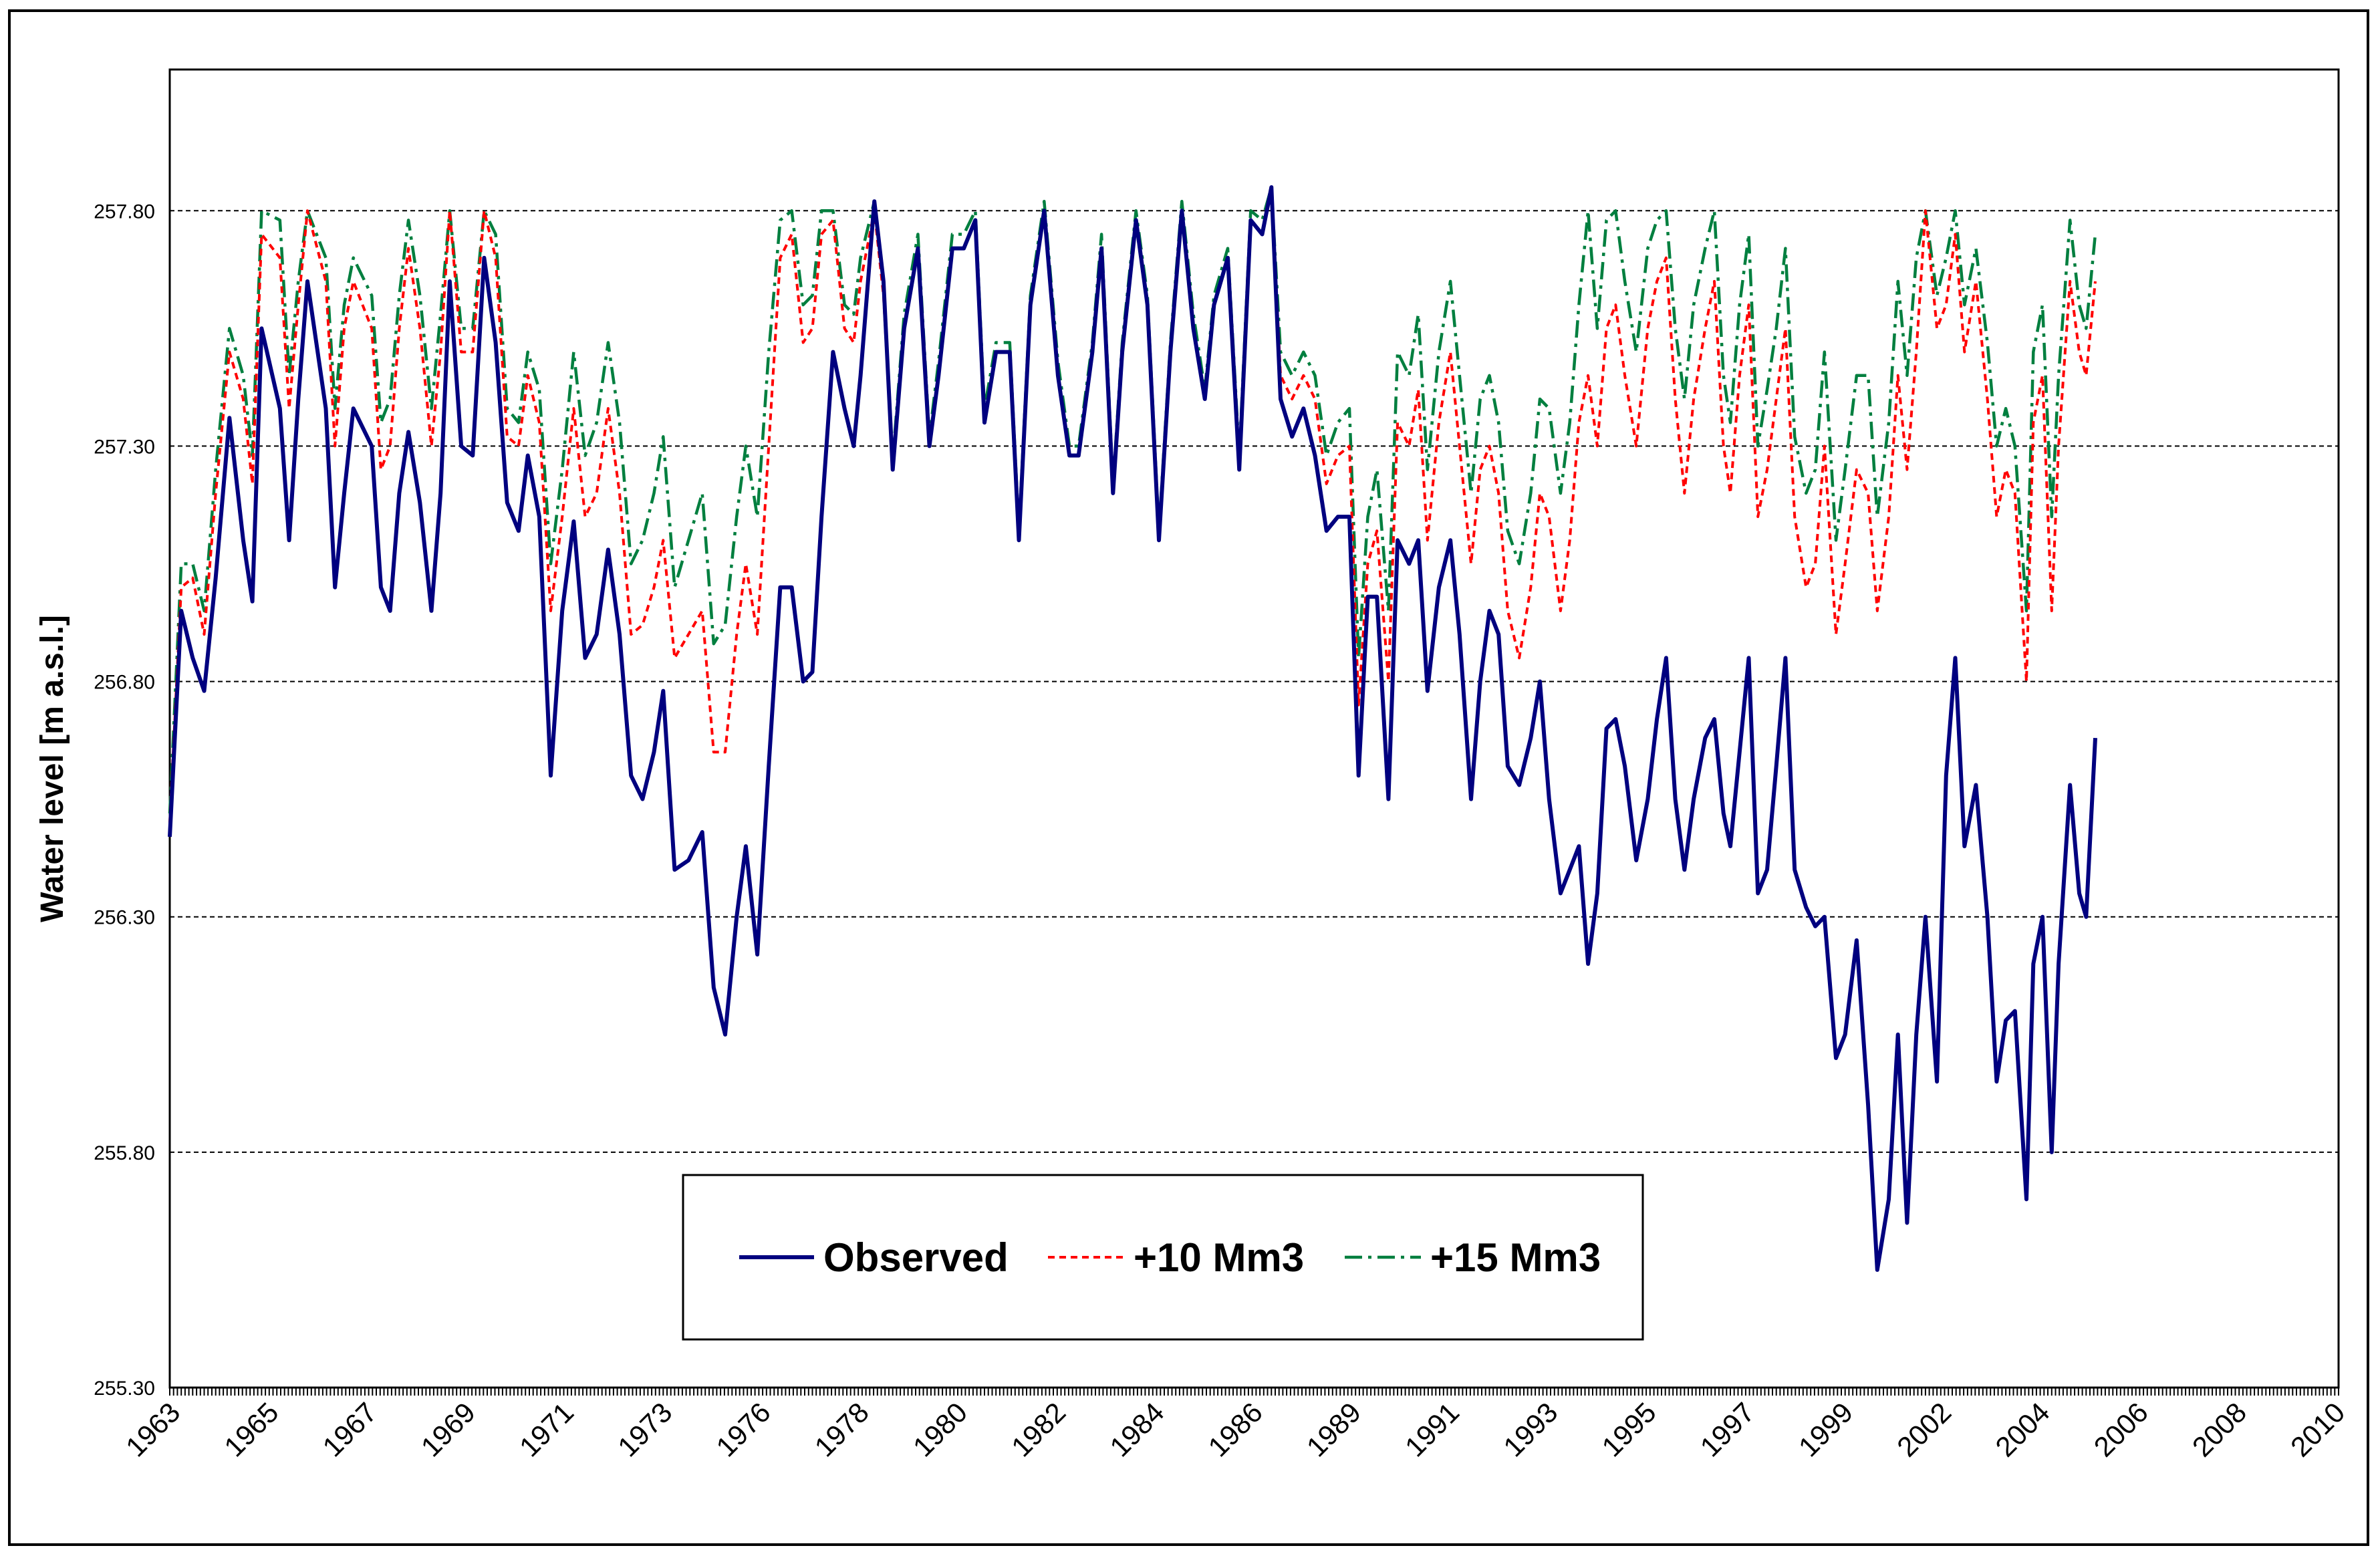 This screenshot has width=2380, height=1558. I want to click on y-tick-label: 256.30, so click(124, 918).